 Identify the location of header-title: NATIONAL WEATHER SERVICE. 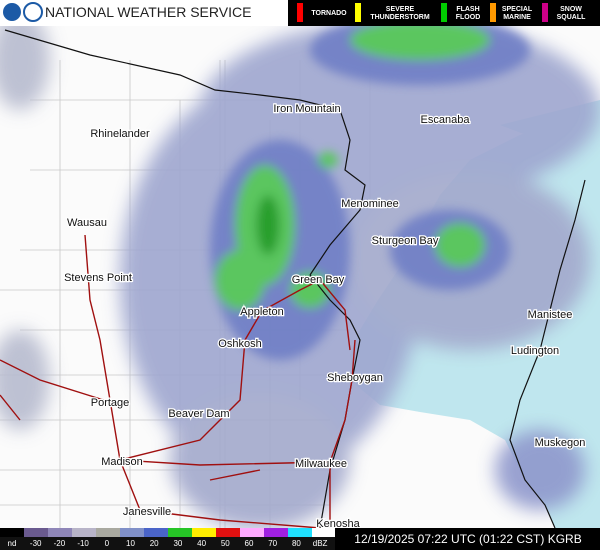
(148, 12).